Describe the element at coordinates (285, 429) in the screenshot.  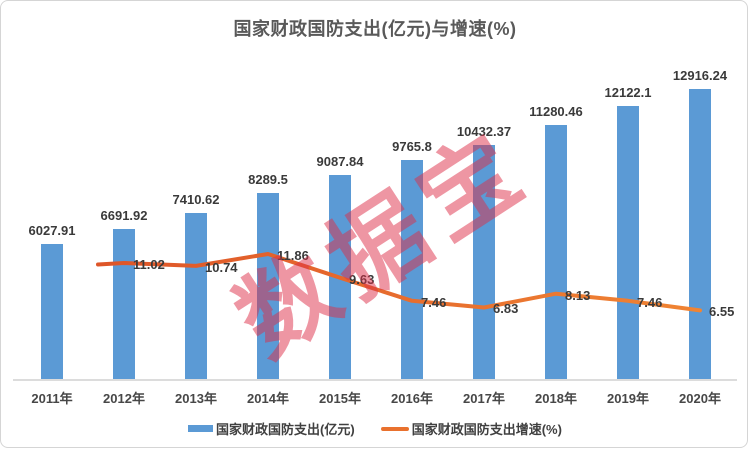
I see `bar-series-label: 国家财政国防支出(亿元)` at that location.